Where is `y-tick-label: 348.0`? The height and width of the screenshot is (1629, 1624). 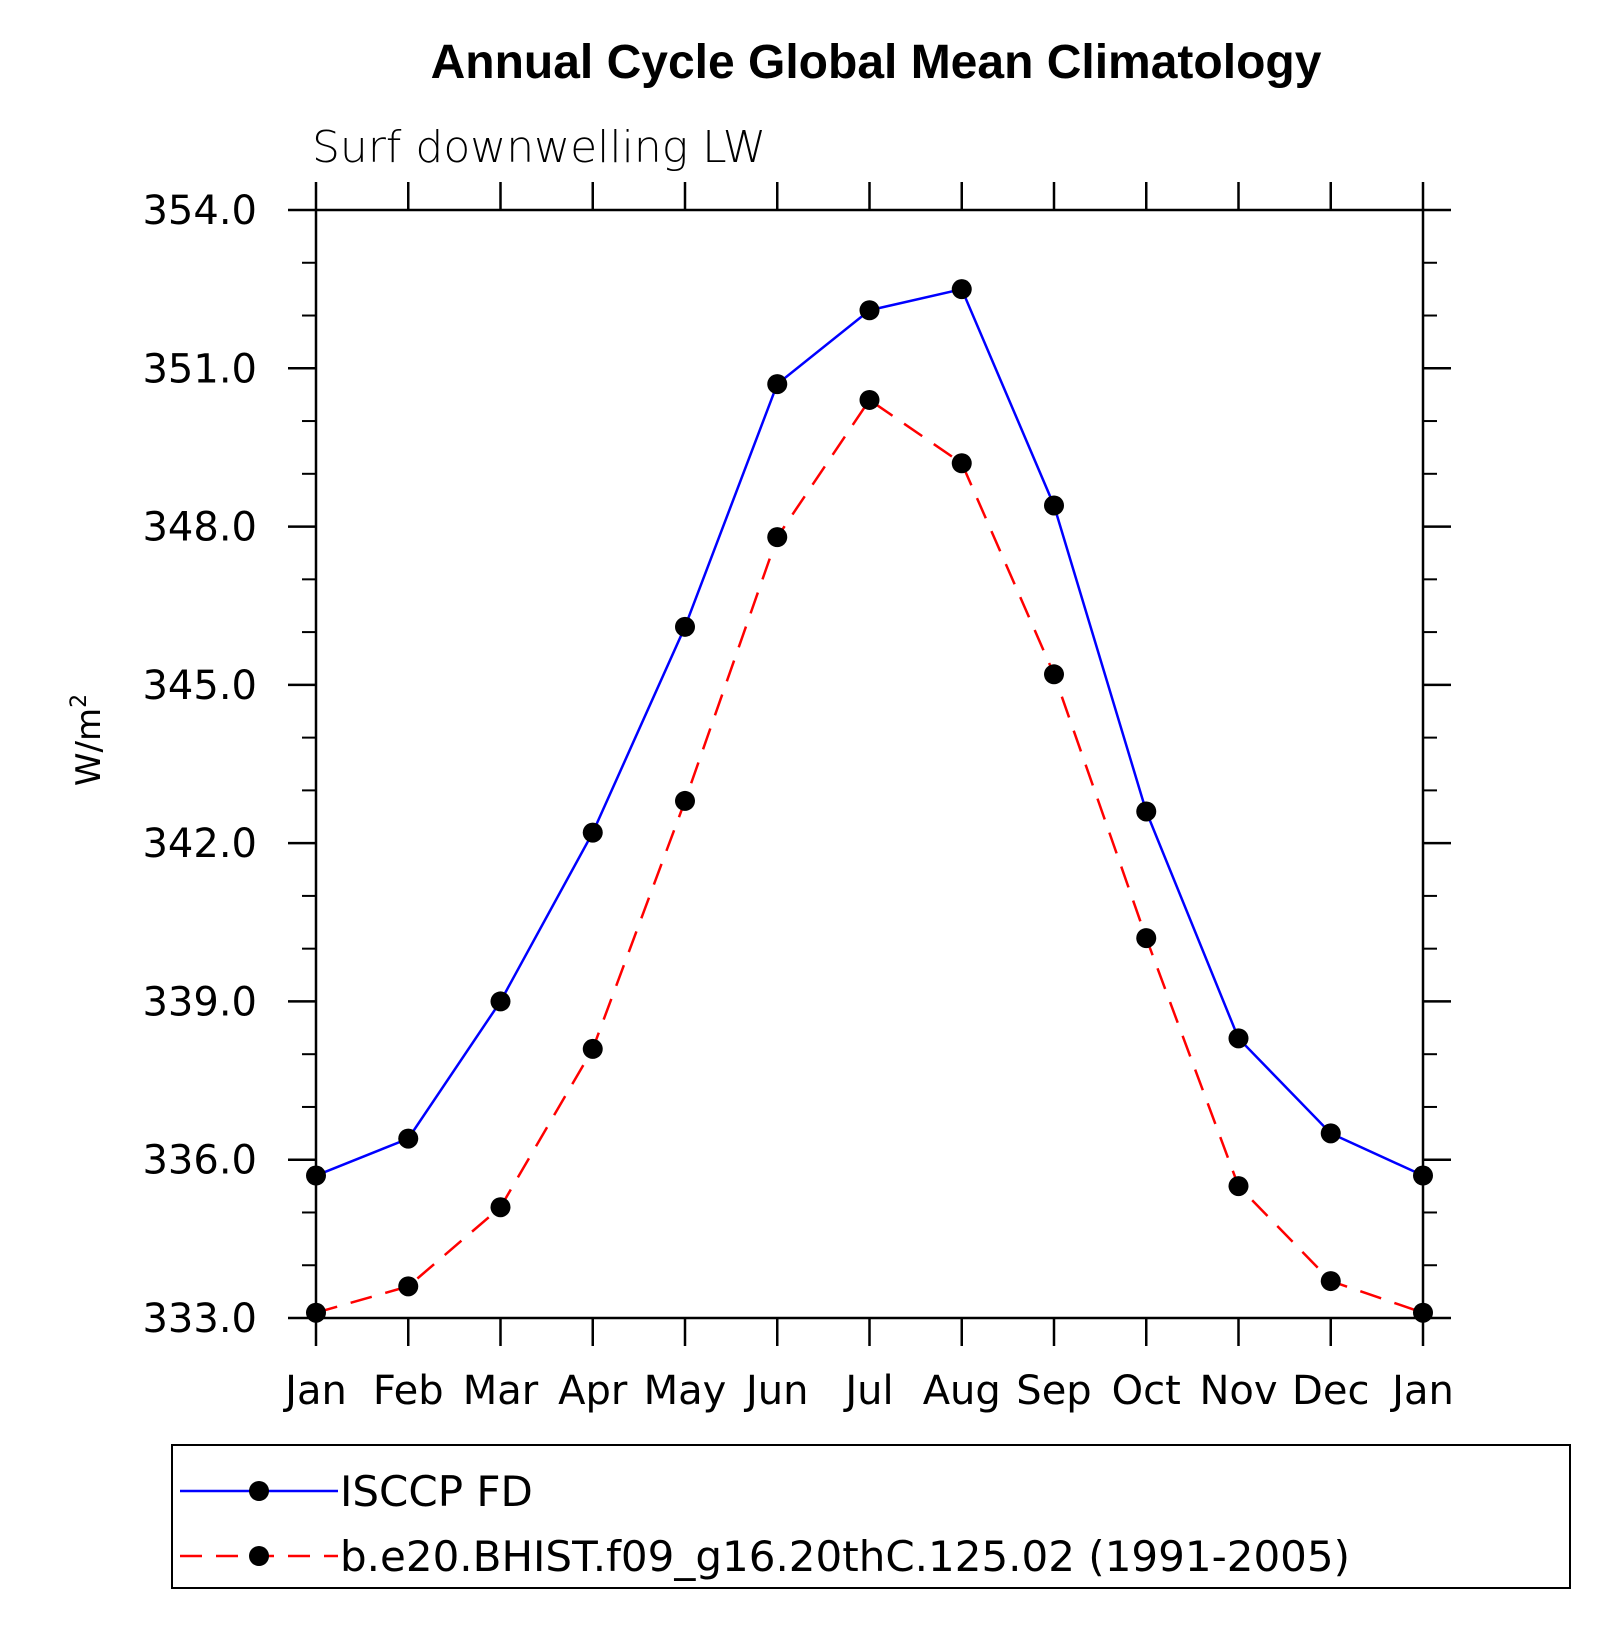
y-tick-label: 348.0 is located at coordinates (199, 528).